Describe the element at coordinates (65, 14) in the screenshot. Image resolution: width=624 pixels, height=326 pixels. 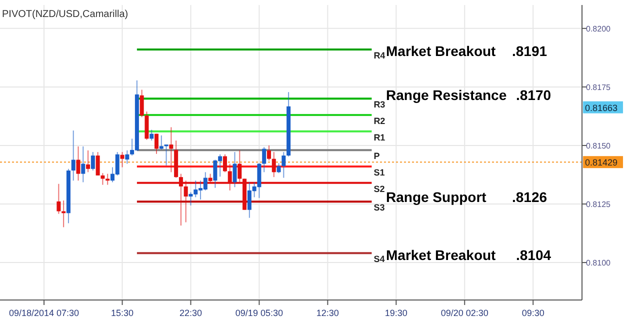
I see `chart-title: PIVOT(NZD/USD,Camarilla)` at that location.